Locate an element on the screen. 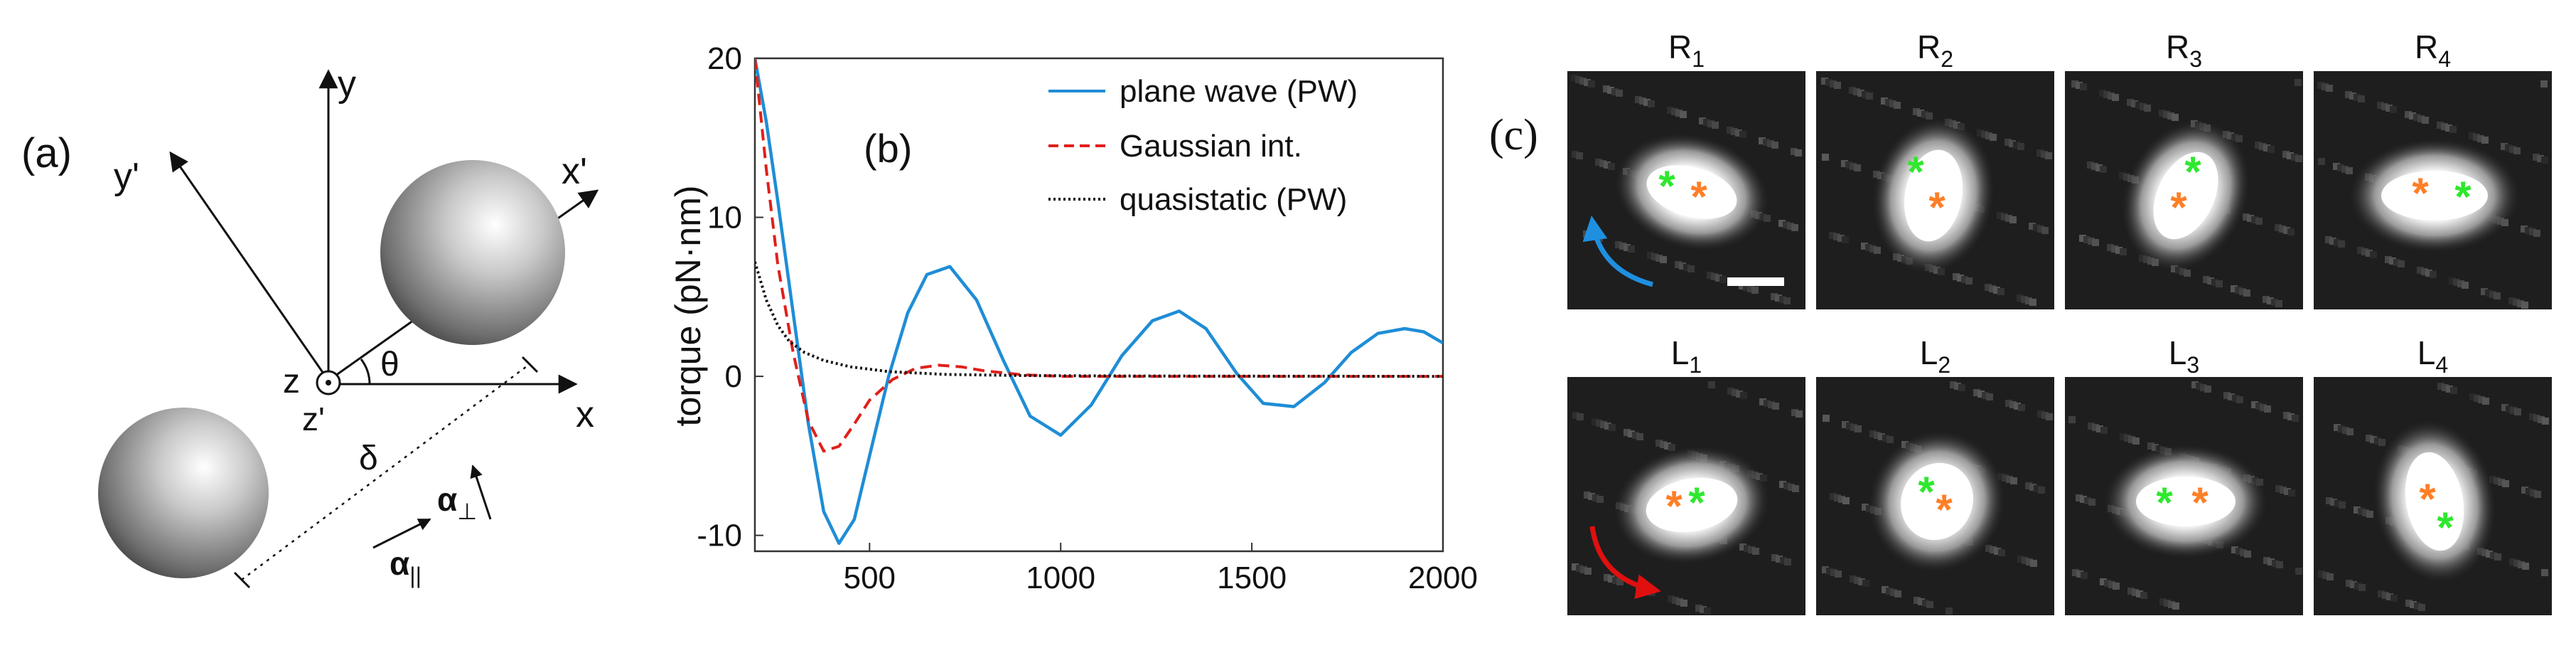  y-tick-label: 20 is located at coordinates (724, 59).